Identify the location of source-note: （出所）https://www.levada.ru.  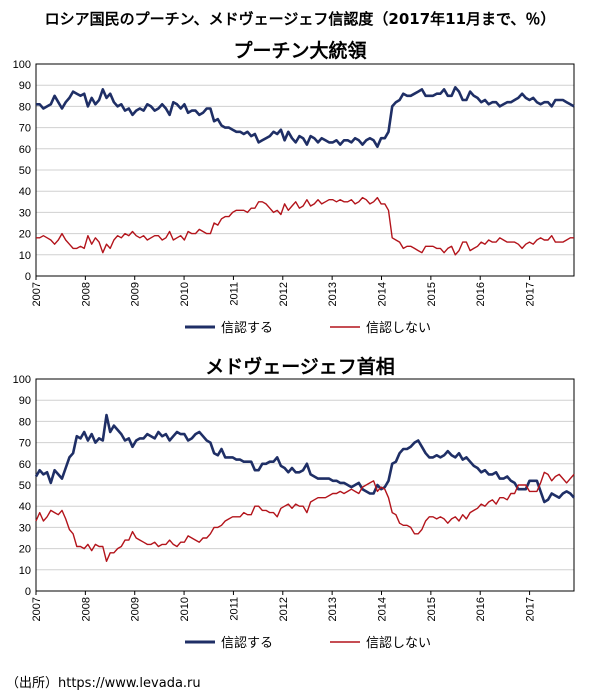
(103, 683).